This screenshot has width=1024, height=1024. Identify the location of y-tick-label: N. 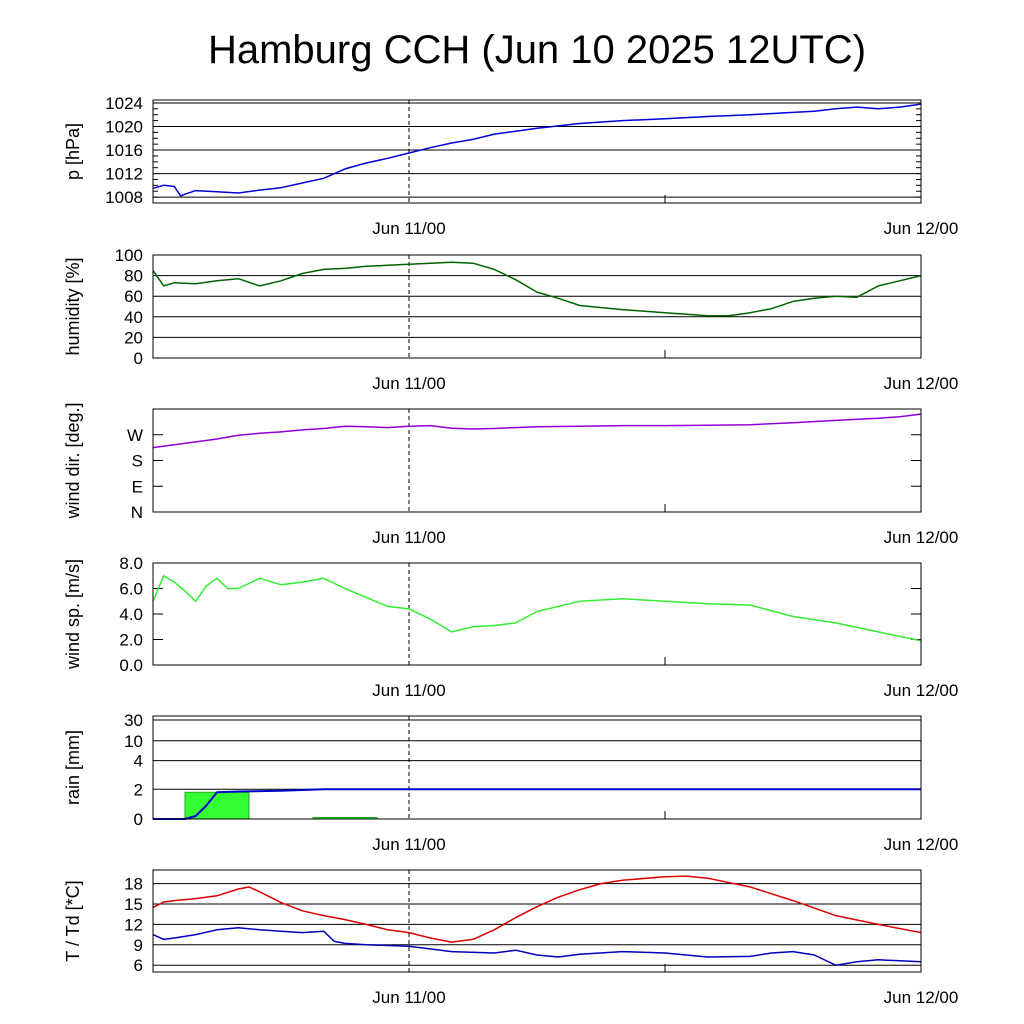
(137, 512).